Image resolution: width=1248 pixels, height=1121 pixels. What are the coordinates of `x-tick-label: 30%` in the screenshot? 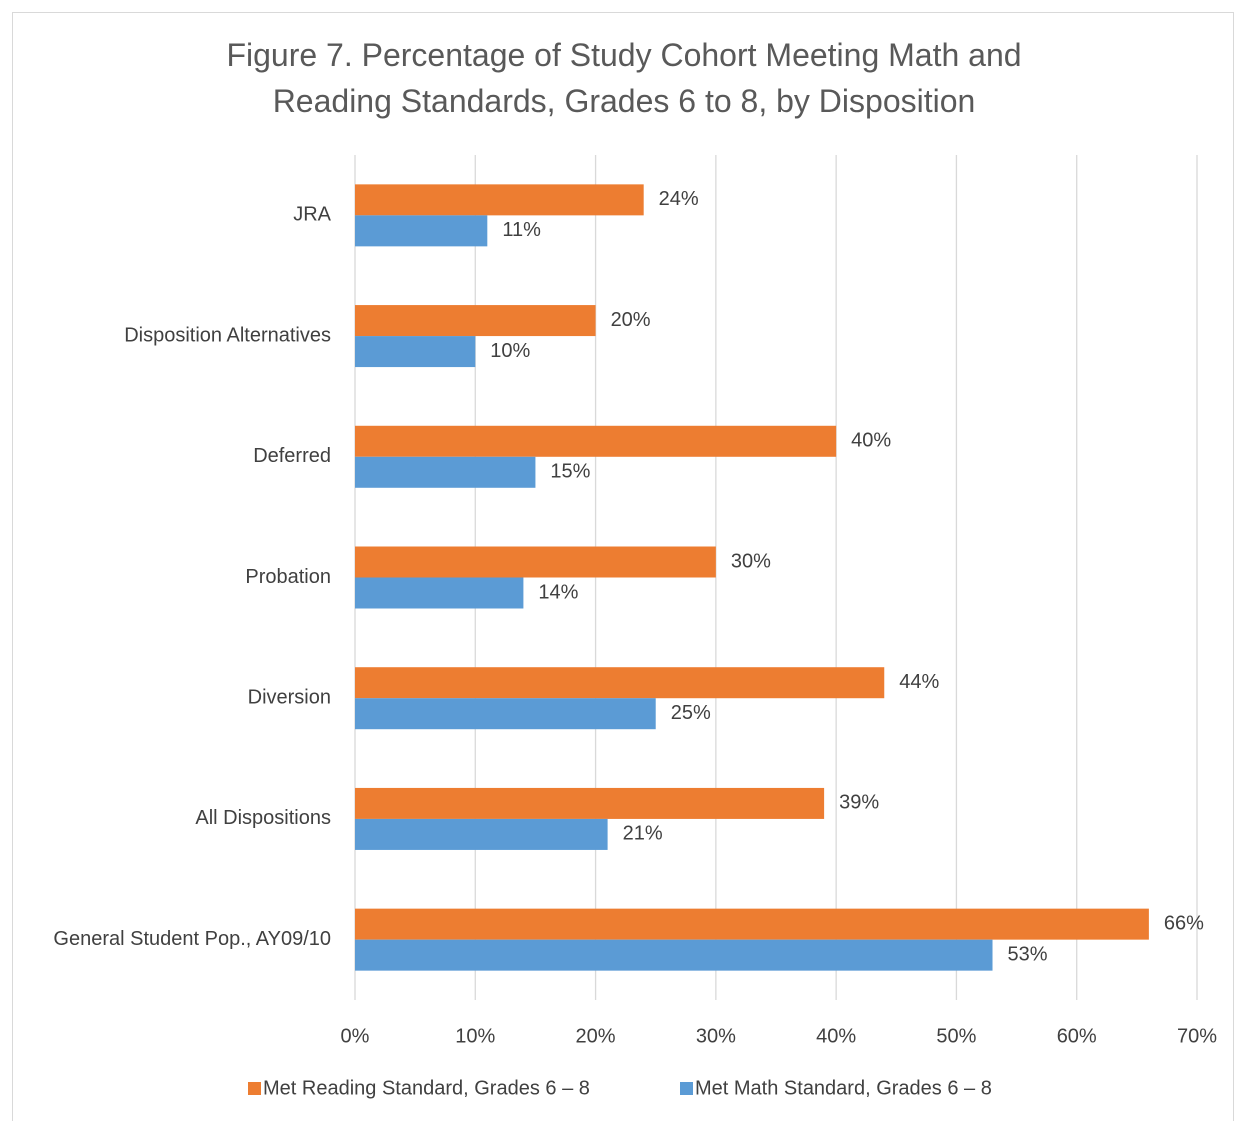 It's located at (716, 1036).